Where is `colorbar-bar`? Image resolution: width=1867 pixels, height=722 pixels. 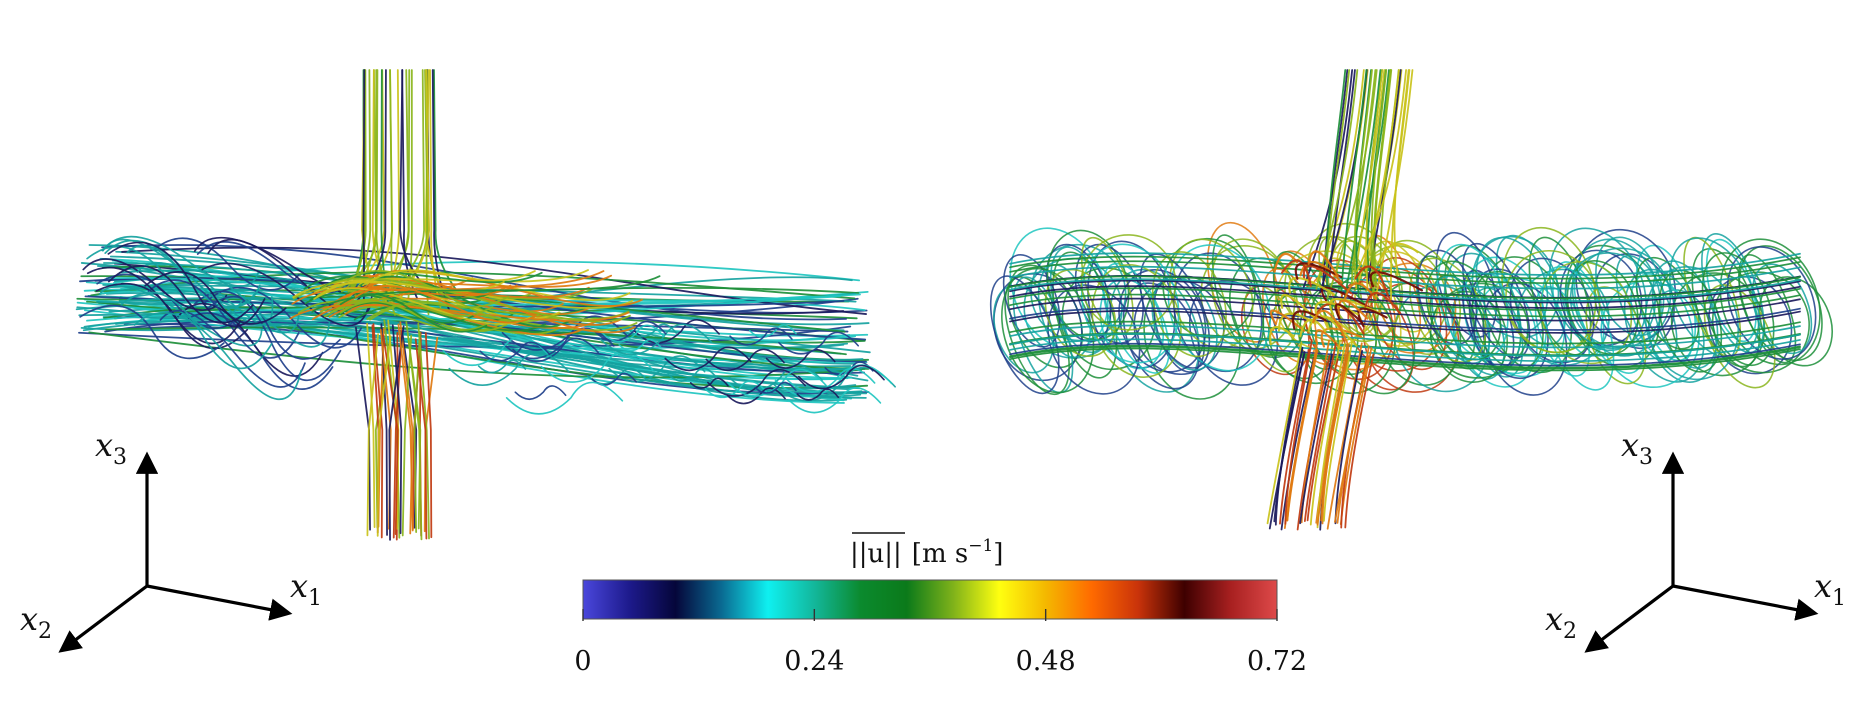 colorbar-bar is located at coordinates (930, 599).